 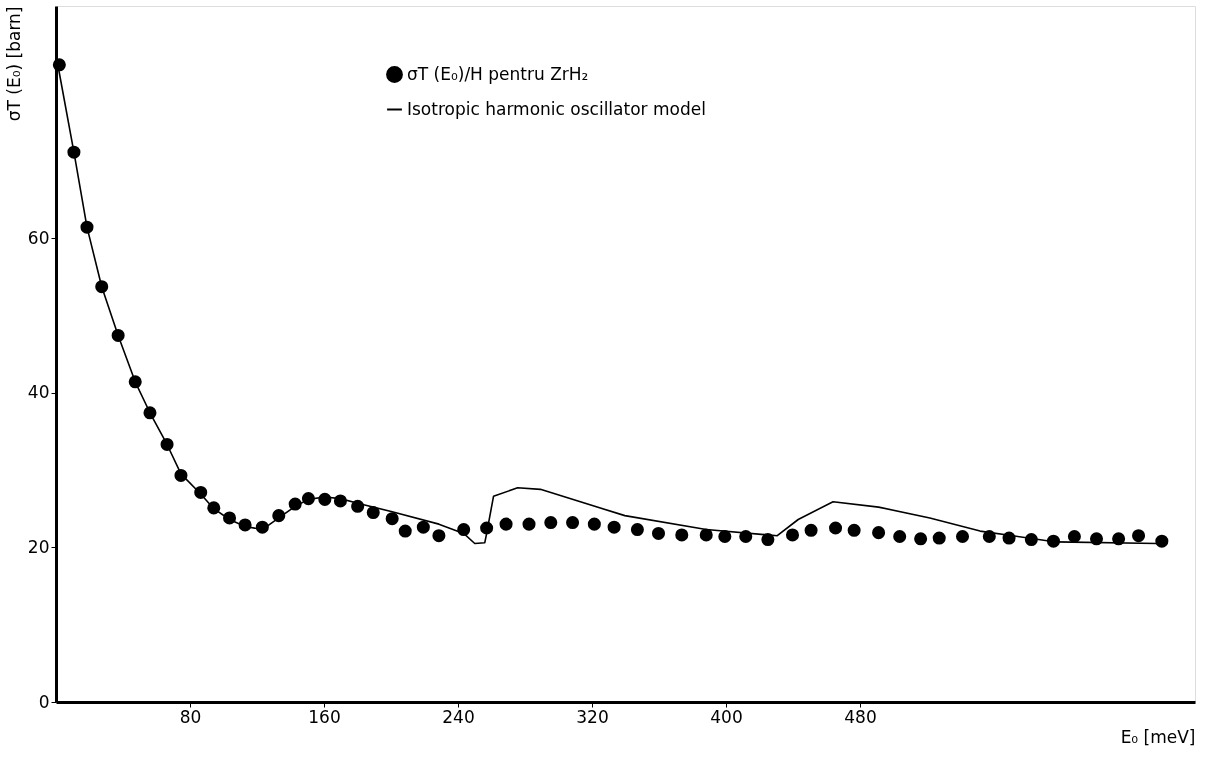 I want to click on y-tick-label: 20, so click(x=38, y=546).